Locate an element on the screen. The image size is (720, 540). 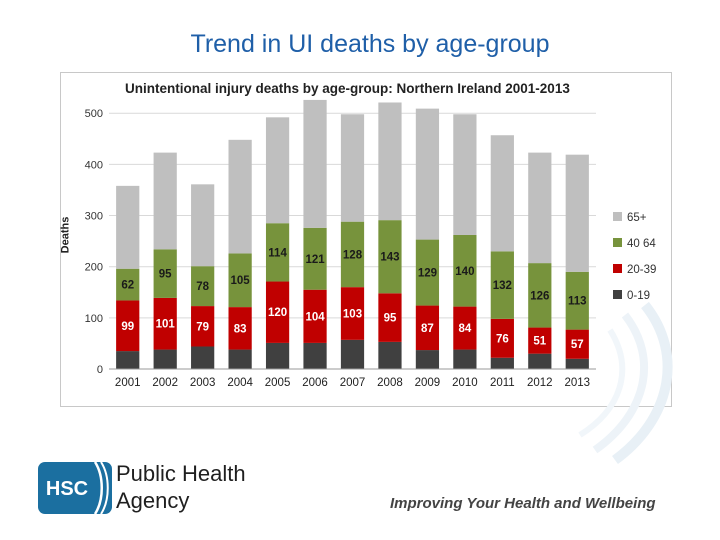
data-label: 128 is located at coordinates (353, 255).